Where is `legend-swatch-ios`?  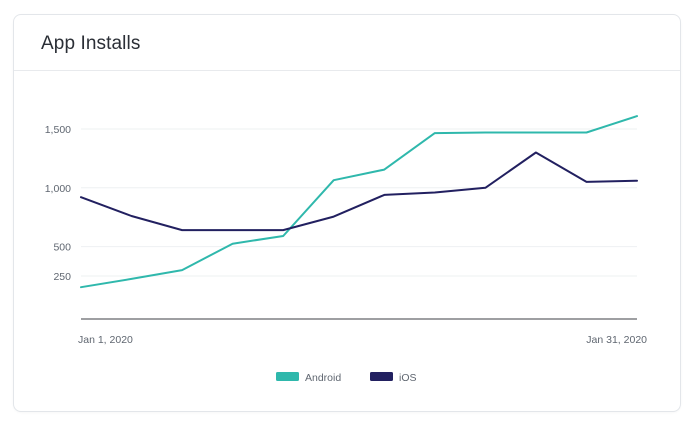 legend-swatch-ios is located at coordinates (381, 376).